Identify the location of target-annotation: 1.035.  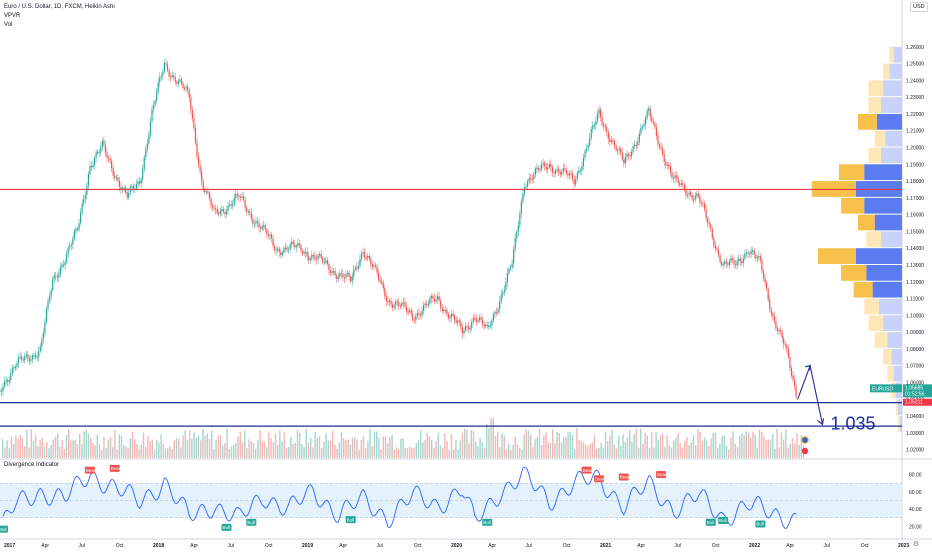
(853, 423).